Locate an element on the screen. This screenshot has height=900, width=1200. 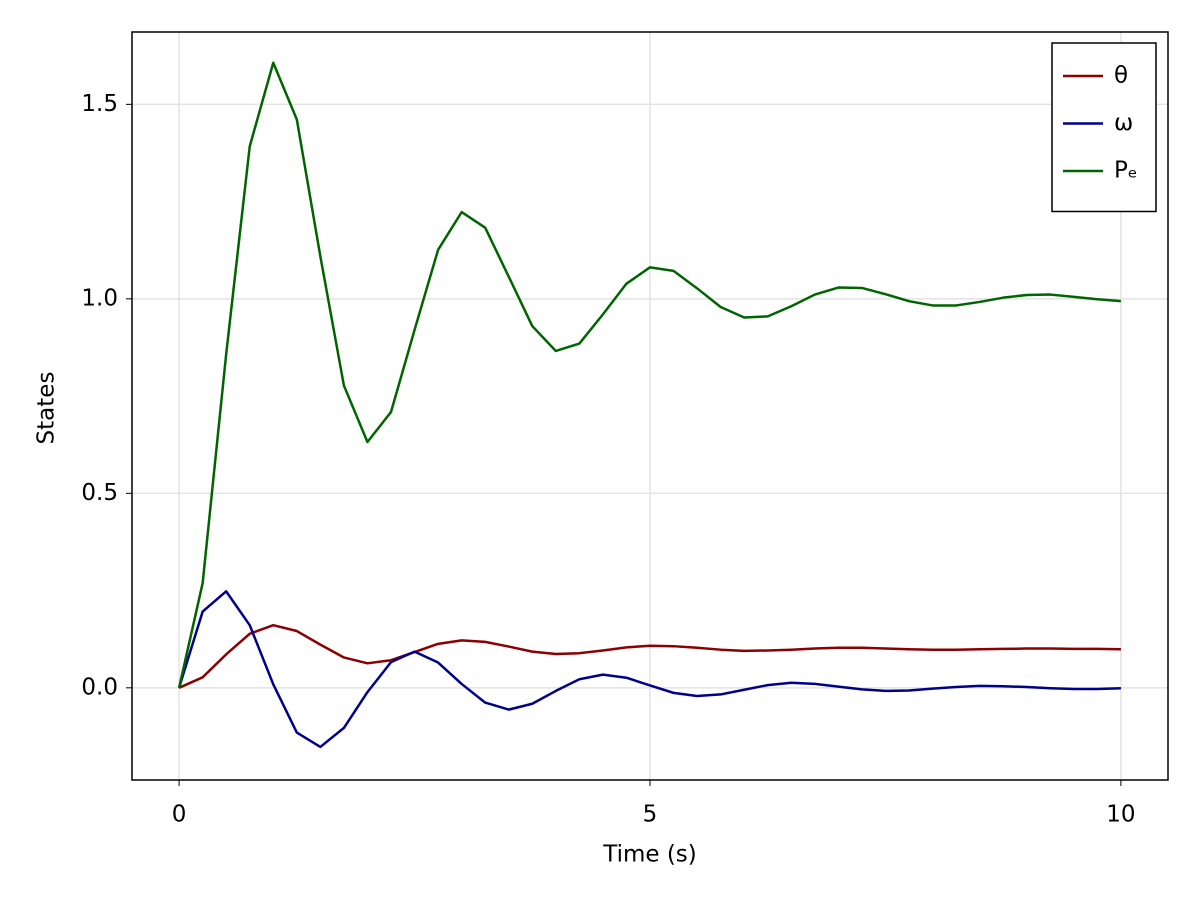
legend-label: θ is located at coordinates (1121, 76).